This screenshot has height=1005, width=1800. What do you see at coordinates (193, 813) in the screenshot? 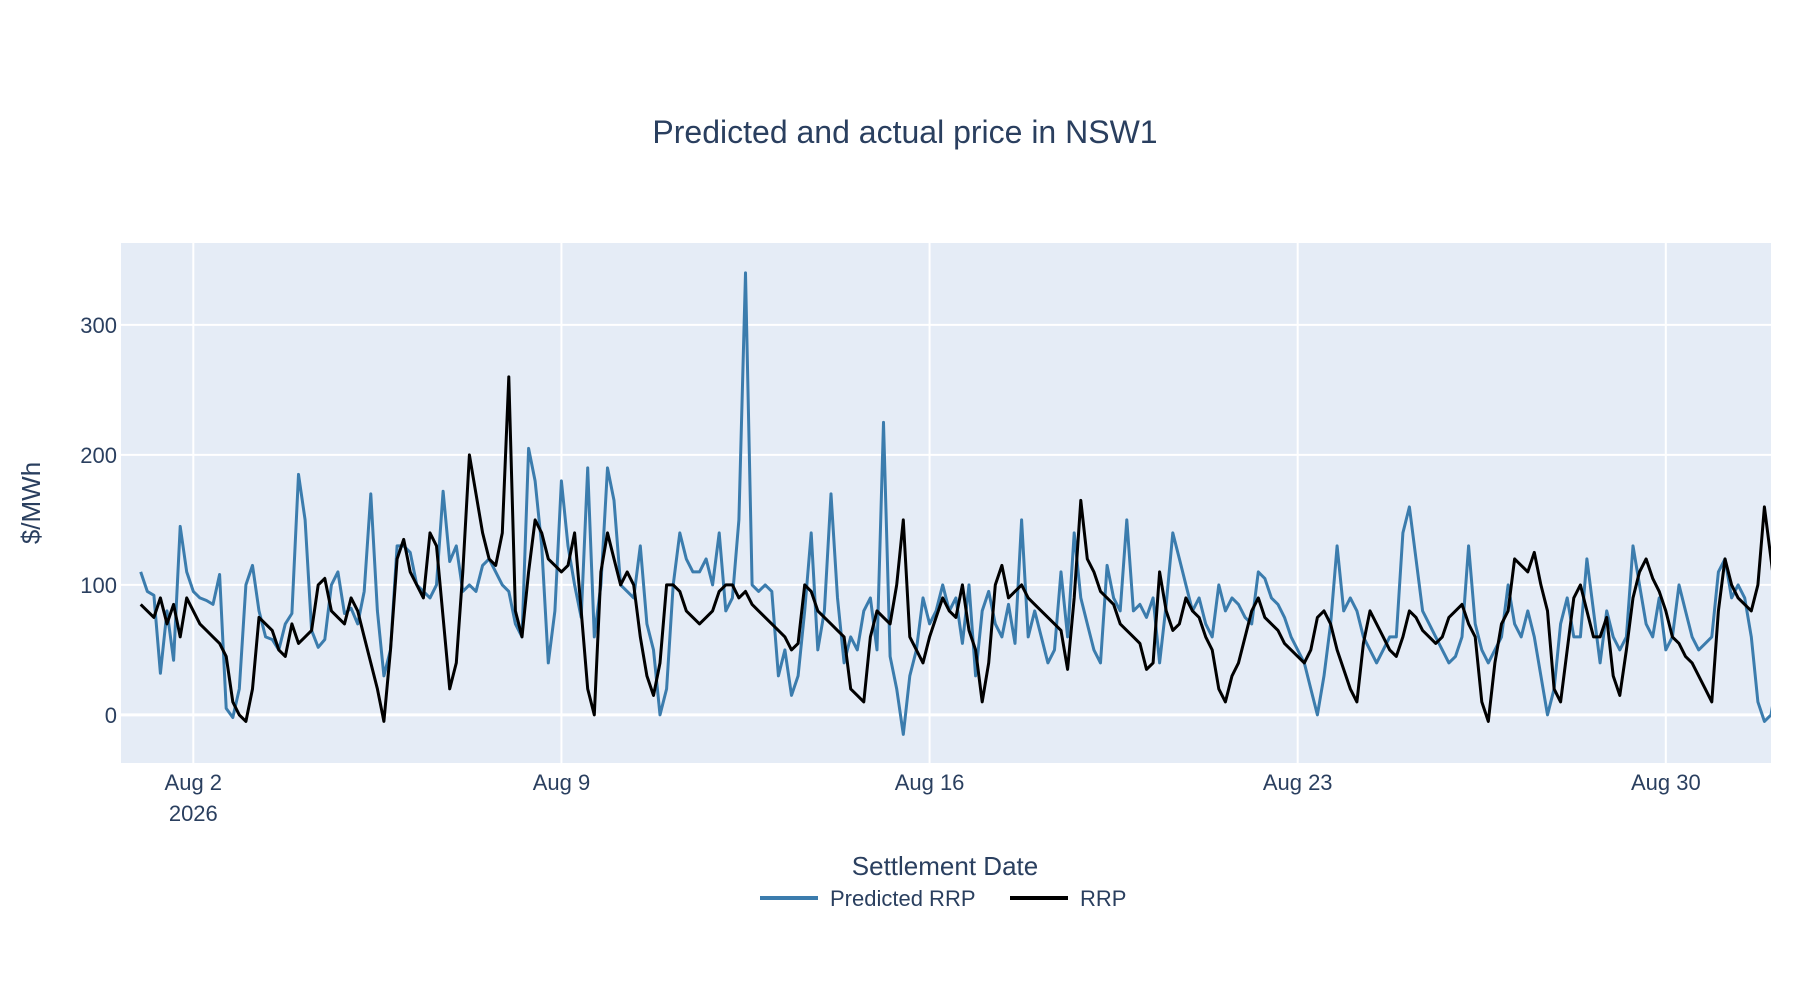
I see `x-tick-sublabel: 2026` at bounding box center [193, 813].